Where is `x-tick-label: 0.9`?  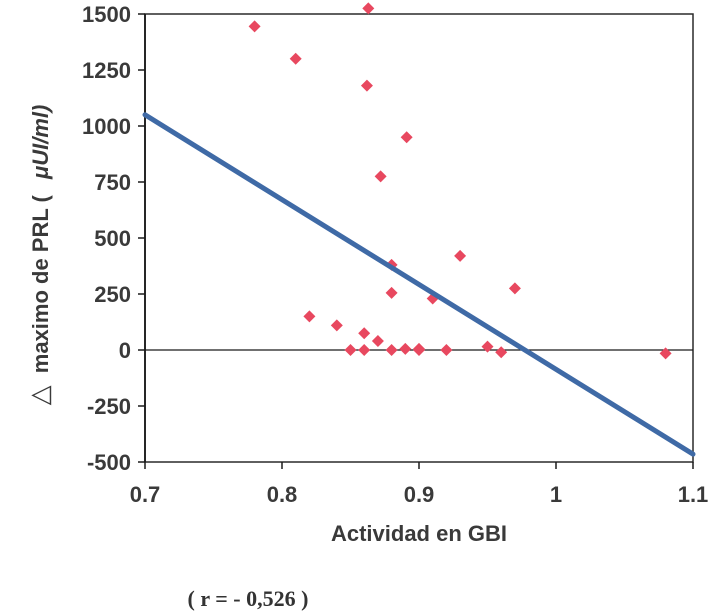
x-tick-label: 0.9 is located at coordinates (419, 494).